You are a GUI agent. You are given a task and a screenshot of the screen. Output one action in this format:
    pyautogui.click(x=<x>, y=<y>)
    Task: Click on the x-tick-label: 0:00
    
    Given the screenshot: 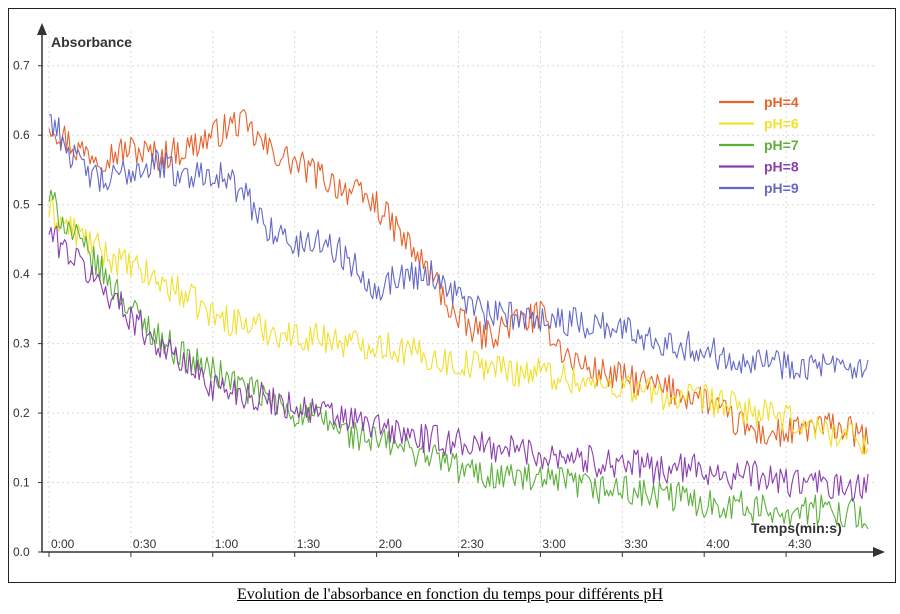 What is the action you would take?
    pyautogui.click(x=63, y=544)
    